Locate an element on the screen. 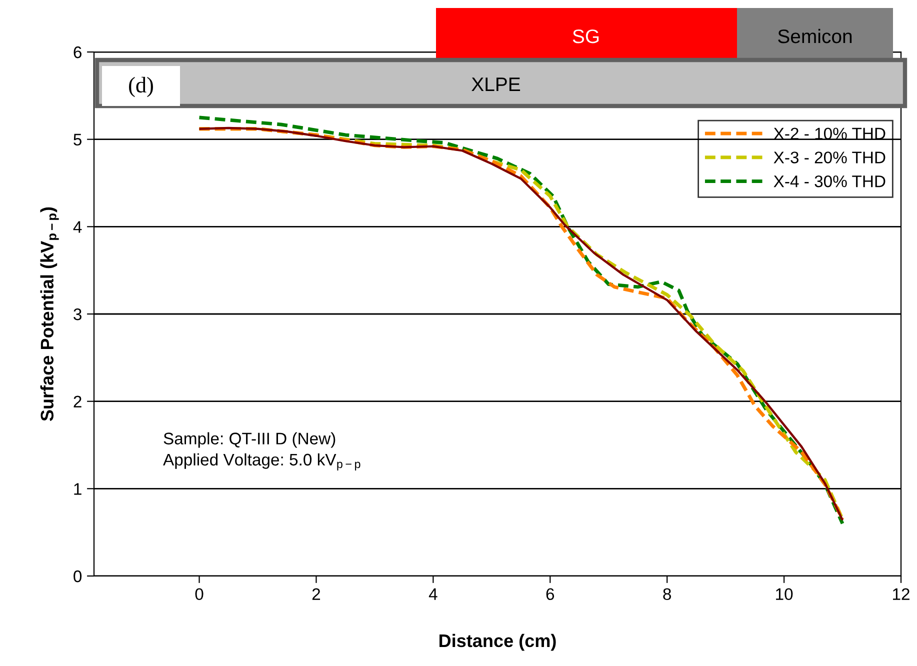  x-tick-label: 8 is located at coordinates (667, 594).